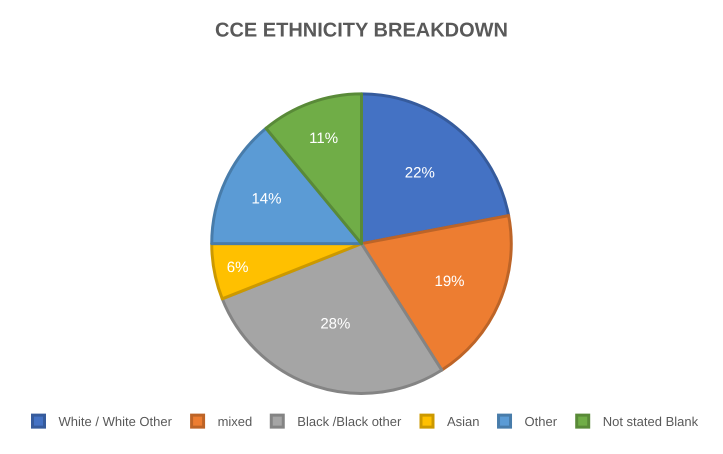 The image size is (723, 454). What do you see at coordinates (335, 324) in the screenshot?
I see `data-label: 28%` at bounding box center [335, 324].